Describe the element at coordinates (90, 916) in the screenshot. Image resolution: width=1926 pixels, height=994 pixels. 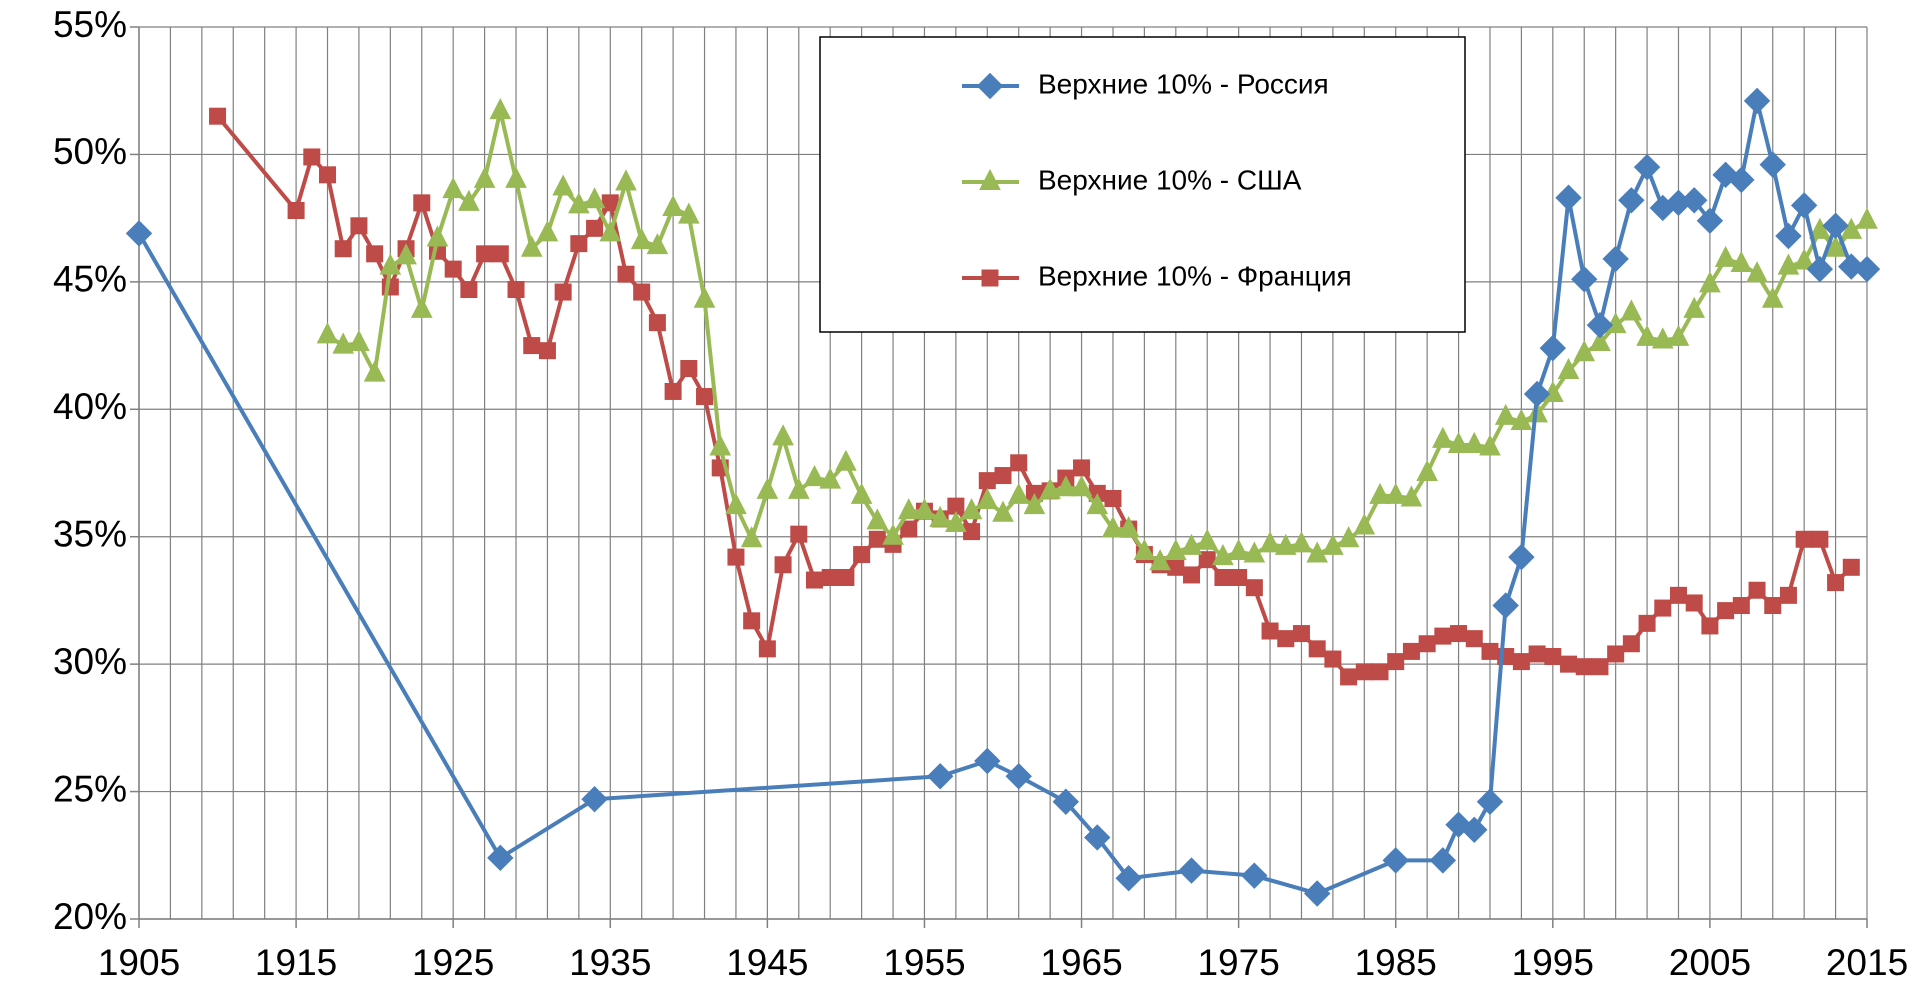
I see `y-tick-label: 20%` at that location.